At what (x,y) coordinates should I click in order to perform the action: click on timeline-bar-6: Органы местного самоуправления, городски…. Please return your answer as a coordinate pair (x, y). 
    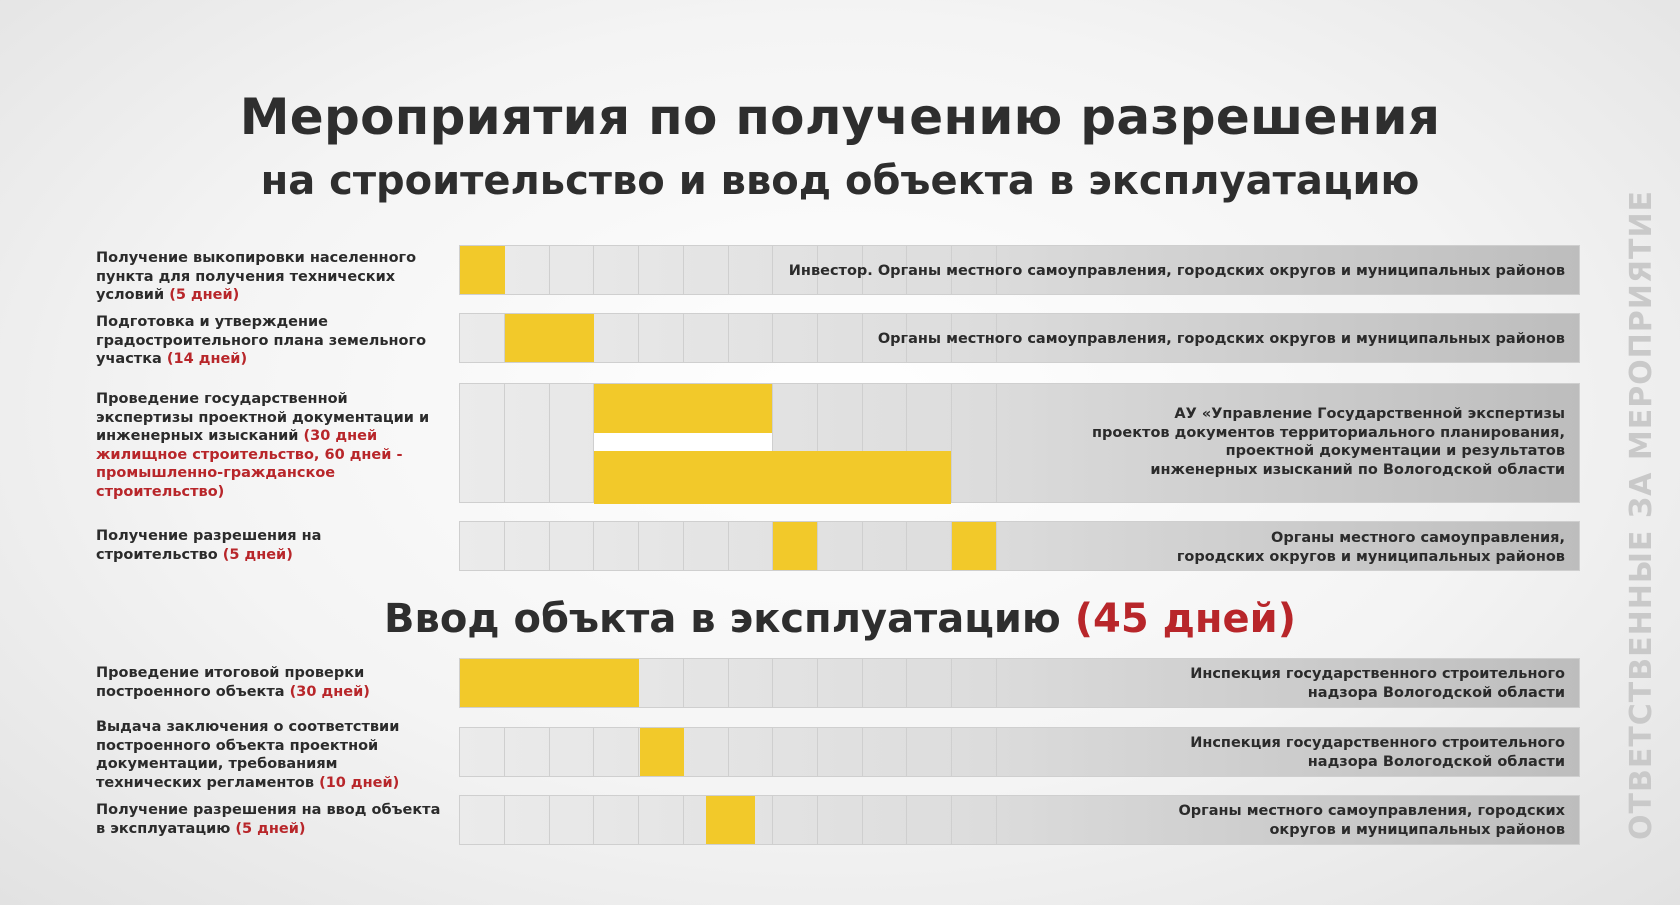
    Looking at the image, I should click on (1019, 820).